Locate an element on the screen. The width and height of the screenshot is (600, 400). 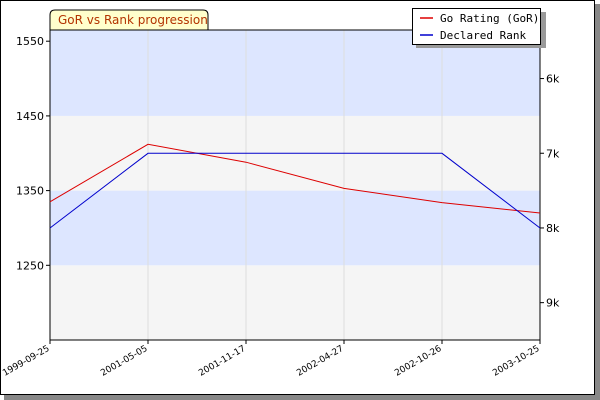
y-right-tick-label: 9k is located at coordinates (553, 303).